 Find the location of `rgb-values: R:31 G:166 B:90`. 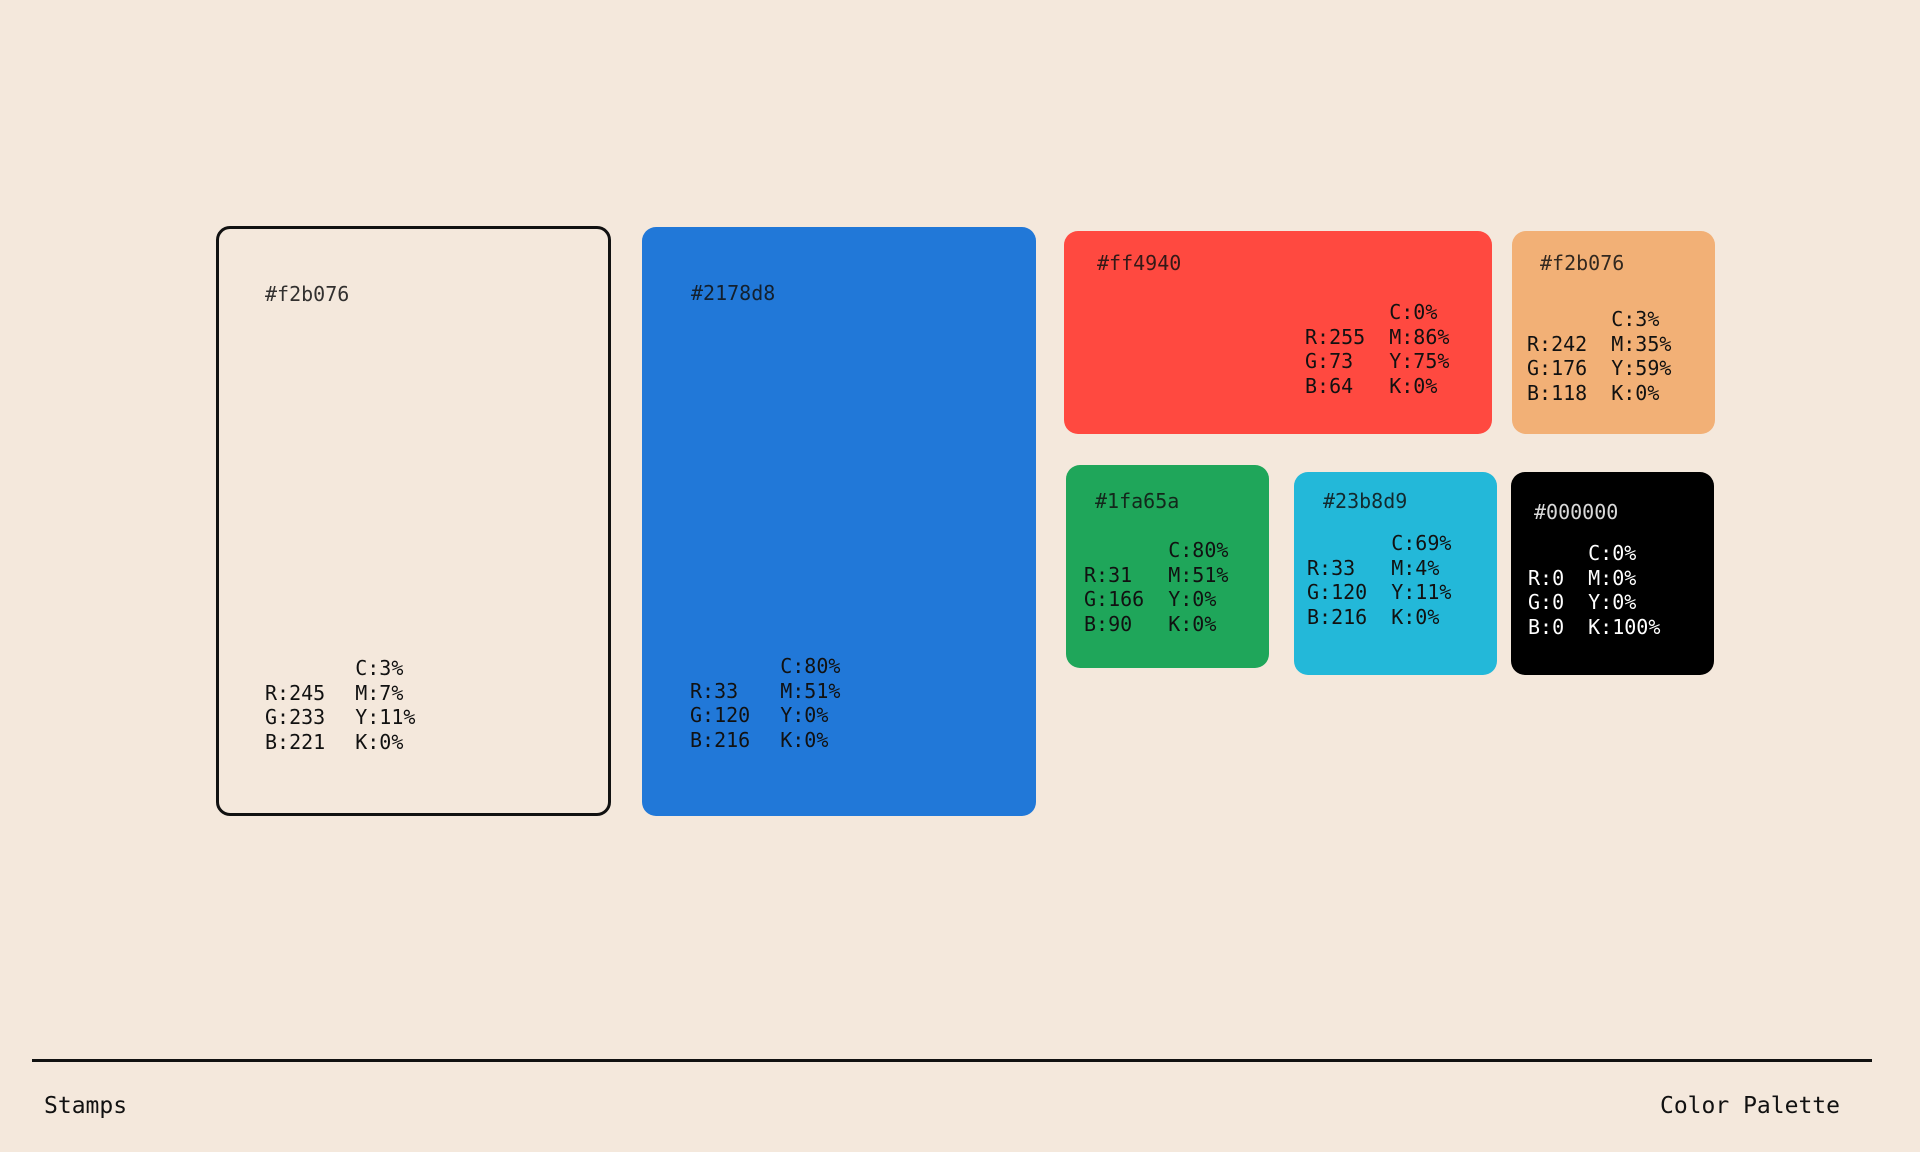

rgb-values: R:31 G:166 B:90 is located at coordinates (1114, 600).